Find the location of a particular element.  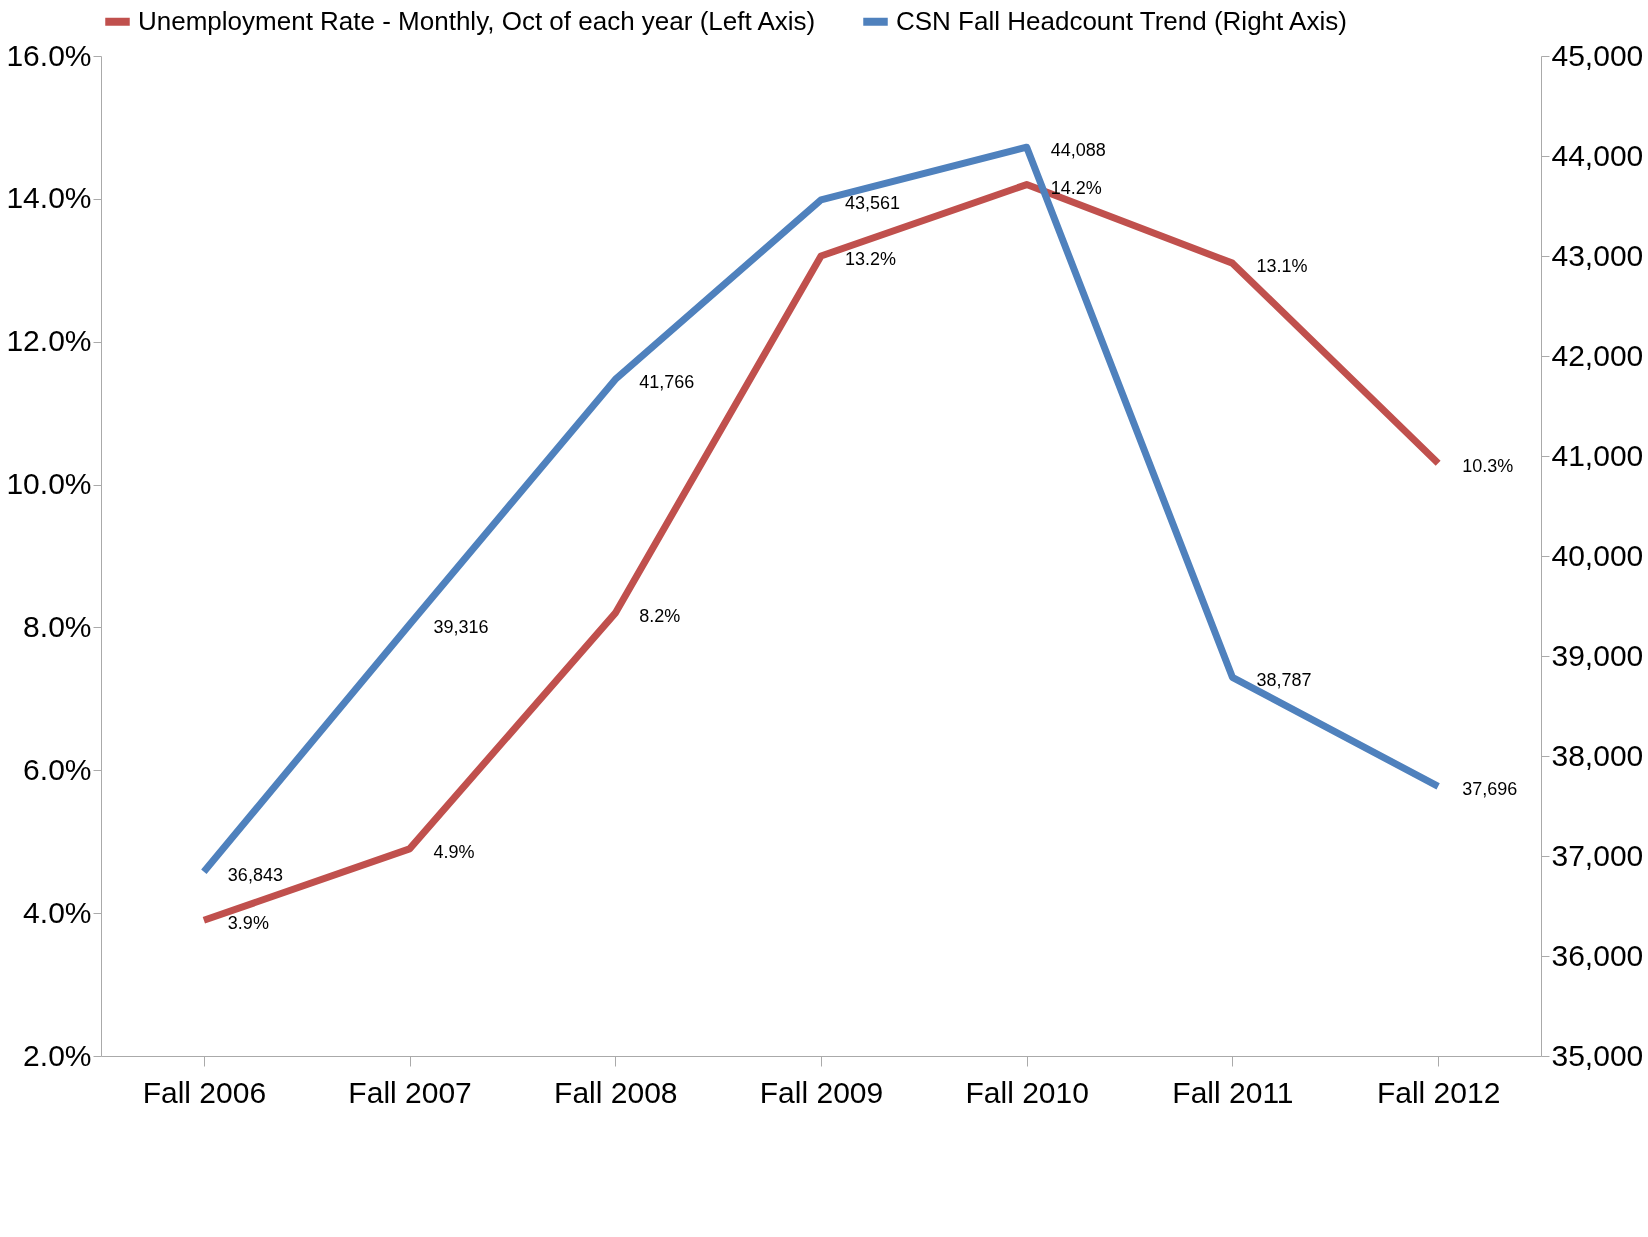

legend-label: CSN Fall Headcount Trend (Right Axis) is located at coordinates (1121, 20).